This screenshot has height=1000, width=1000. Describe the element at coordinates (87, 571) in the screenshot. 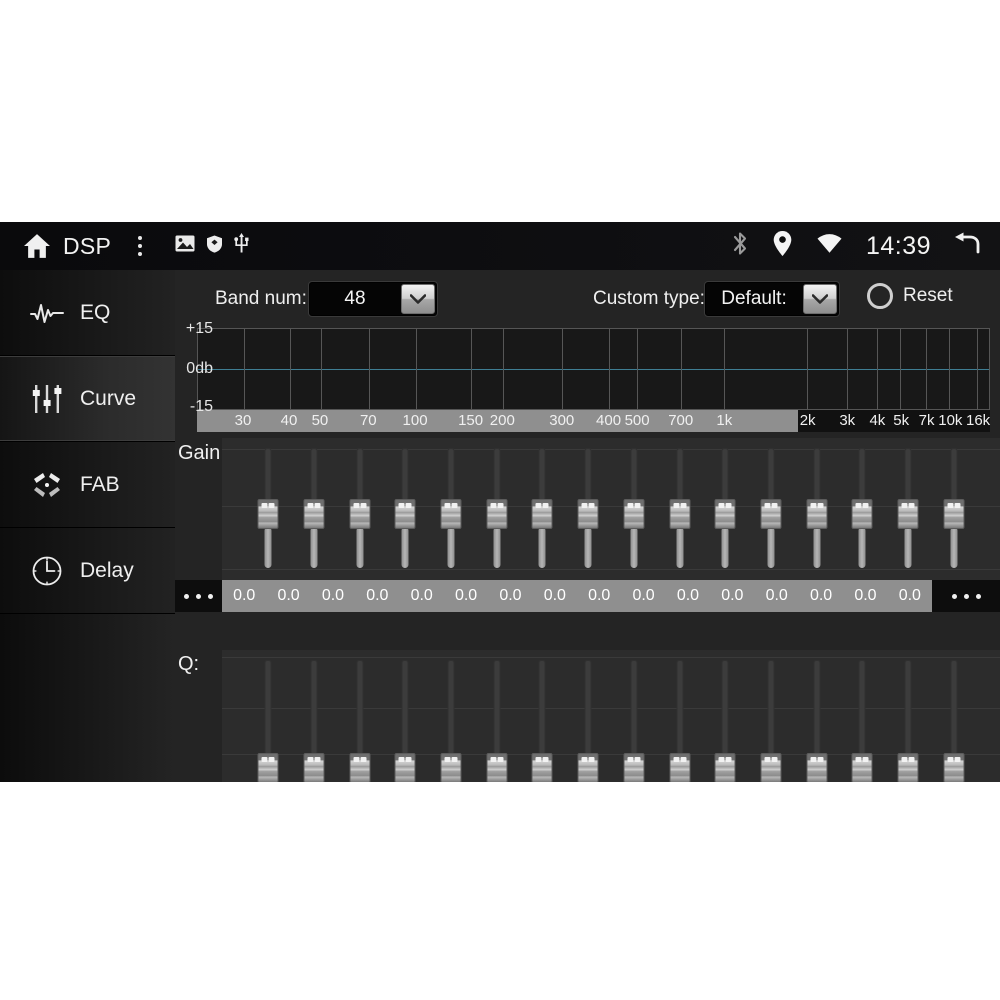

I see `sidebar-item-delay: Delay` at that location.